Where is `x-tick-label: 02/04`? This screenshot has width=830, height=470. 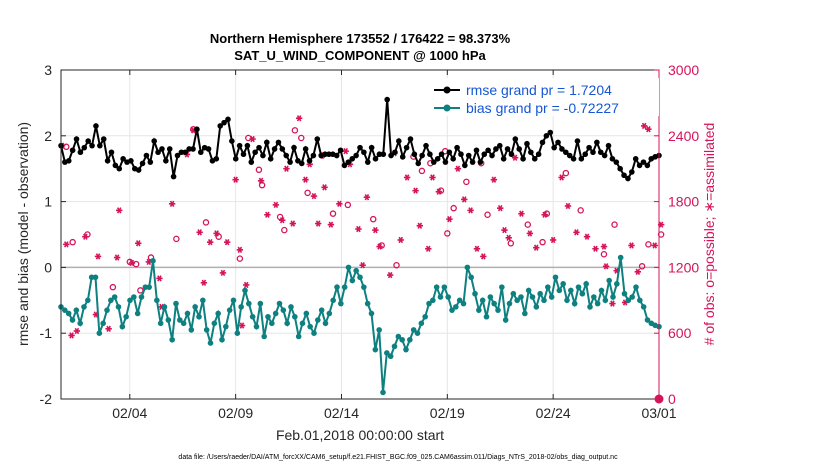
x-tick-label: 02/04 is located at coordinates (129, 413).